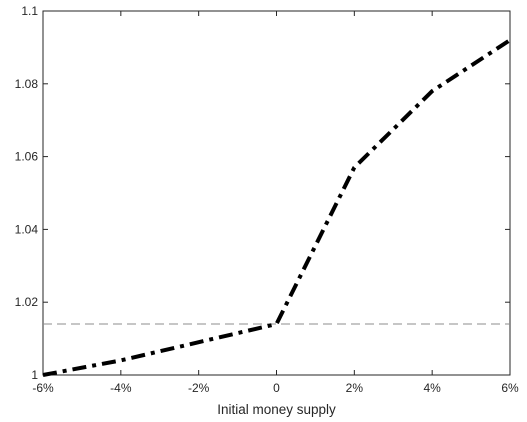 The height and width of the screenshot is (422, 527). I want to click on x-tick-label: 4%, so click(432, 388).